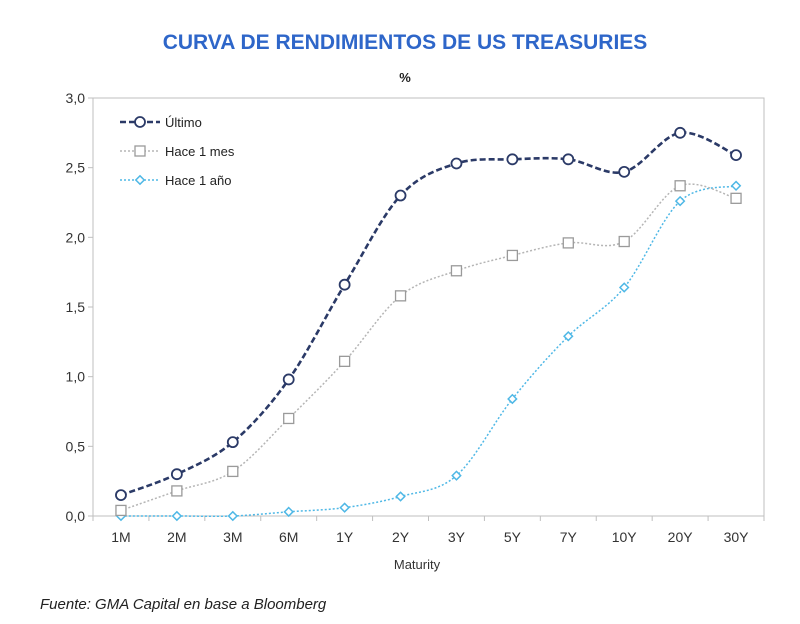 This screenshot has width=800, height=624. What do you see at coordinates (417, 564) in the screenshot?
I see `x-axis-label: Maturity` at bounding box center [417, 564].